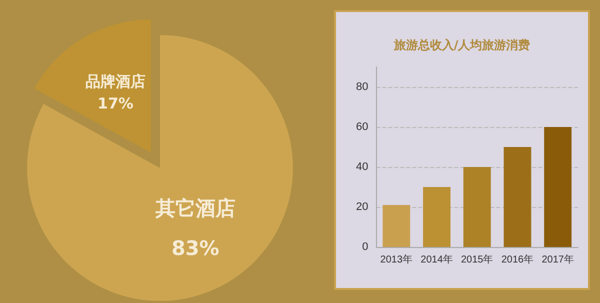 This screenshot has width=600, height=303. What do you see at coordinates (436, 260) in the screenshot?
I see `x-tick-label: 2014年` at bounding box center [436, 260].